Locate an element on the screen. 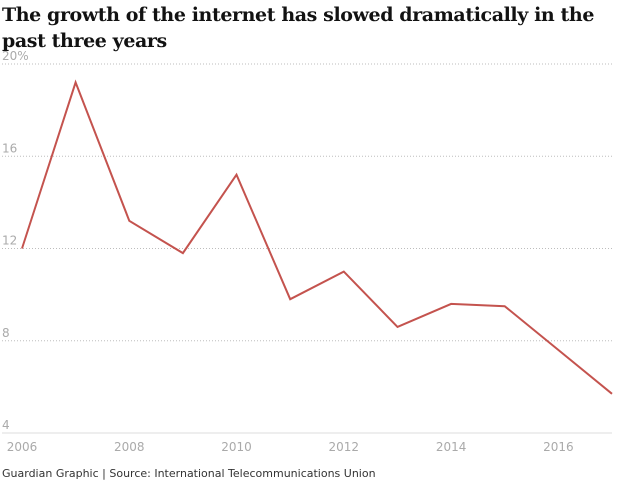  x-tick-label: 2014 is located at coordinates (451, 447).